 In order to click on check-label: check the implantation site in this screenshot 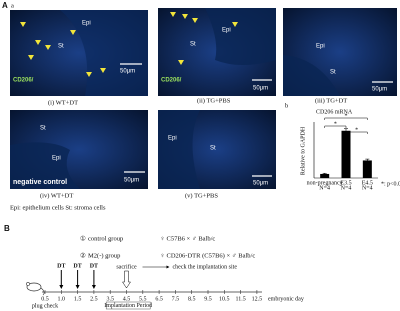, I will do `click(205, 267)`.